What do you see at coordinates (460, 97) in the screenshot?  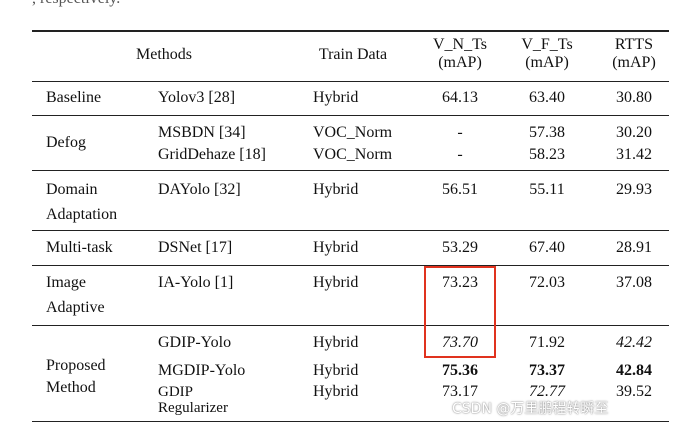 I see `cell: 64.13` at bounding box center [460, 97].